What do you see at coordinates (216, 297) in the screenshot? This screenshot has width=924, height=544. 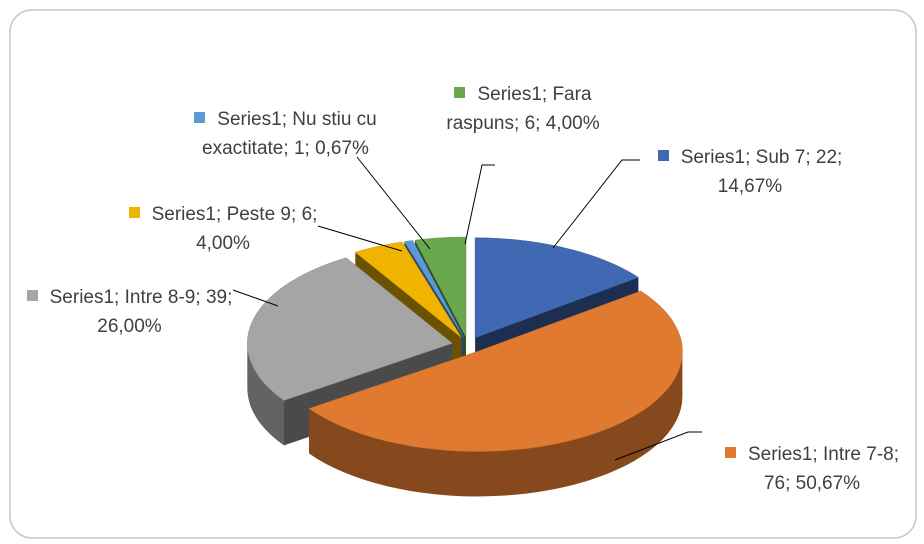 I see `label-part: 39` at bounding box center [216, 297].